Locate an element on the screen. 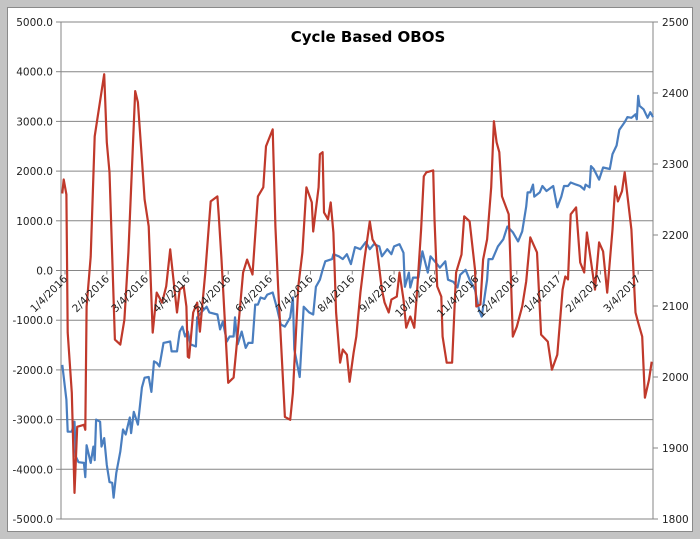  y-tick-label: 2000.0 is located at coordinates (34, 172).